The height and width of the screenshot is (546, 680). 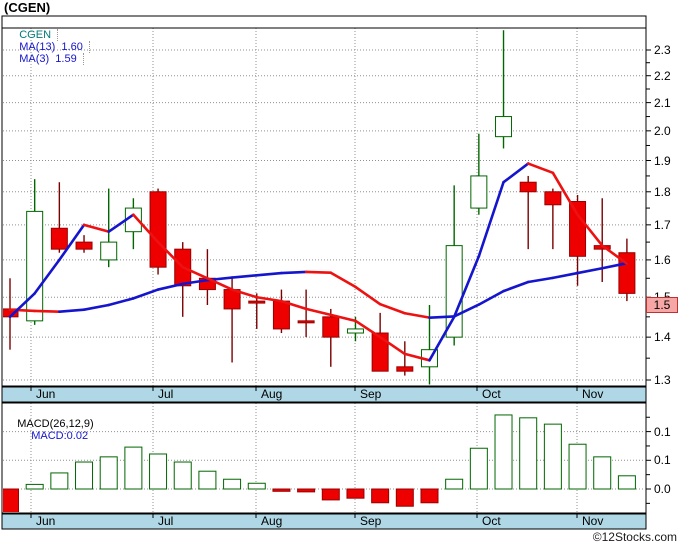 What do you see at coordinates (27, 7) in the screenshot?
I see `page-title: (CGEN)` at bounding box center [27, 7].